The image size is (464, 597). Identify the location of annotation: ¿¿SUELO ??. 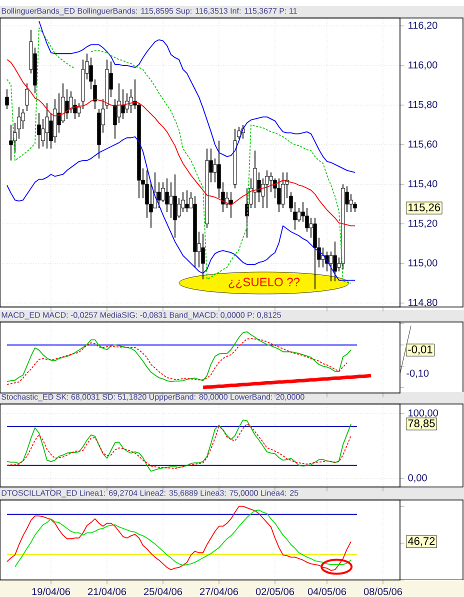
(264, 283).